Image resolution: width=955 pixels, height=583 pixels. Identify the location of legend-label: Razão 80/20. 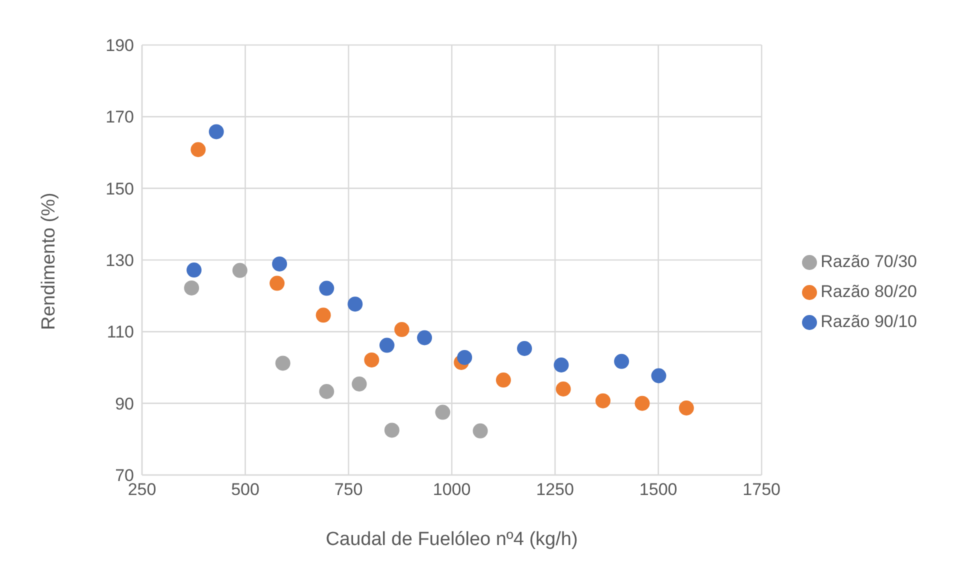
(868, 291).